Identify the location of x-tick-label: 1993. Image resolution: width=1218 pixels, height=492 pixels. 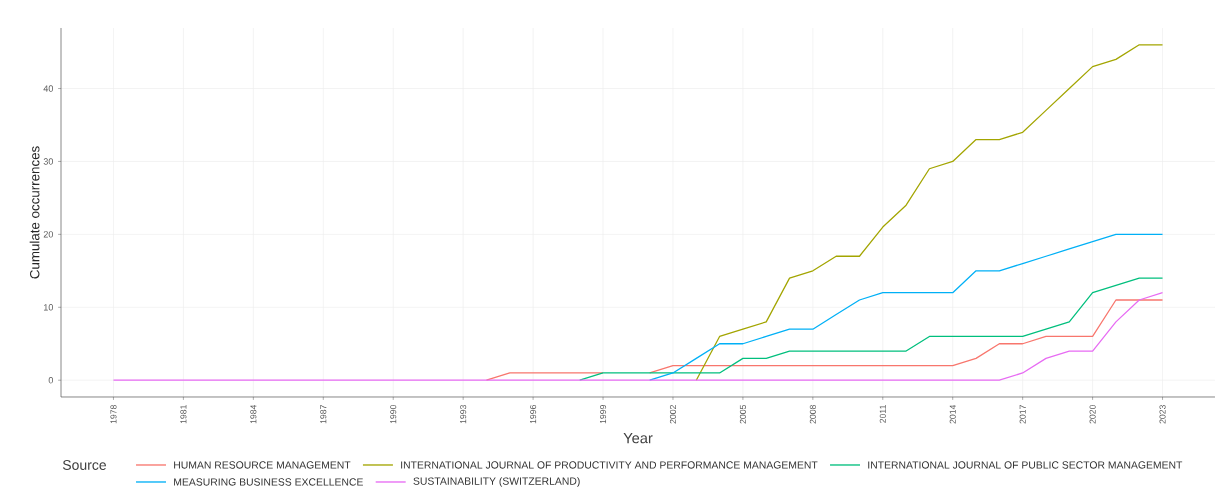
(463, 414).